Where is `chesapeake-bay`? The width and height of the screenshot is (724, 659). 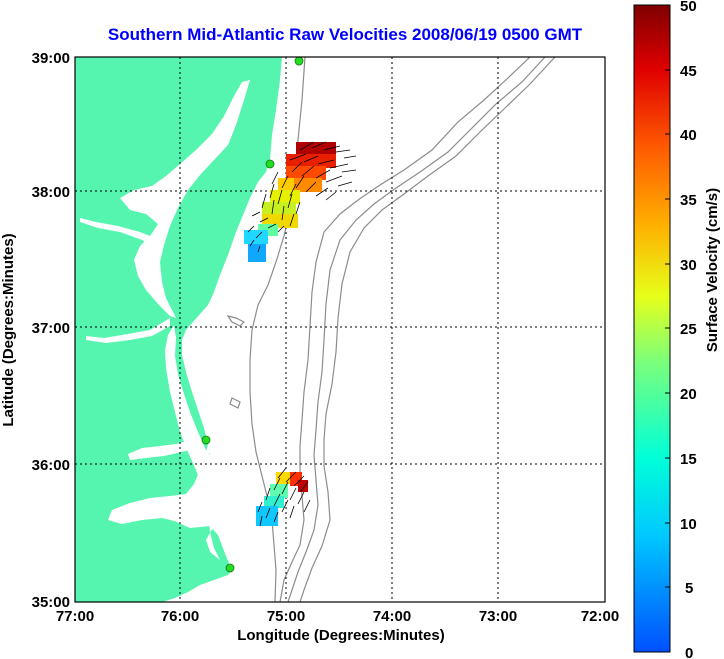 chesapeake-bay is located at coordinates (185, 199).